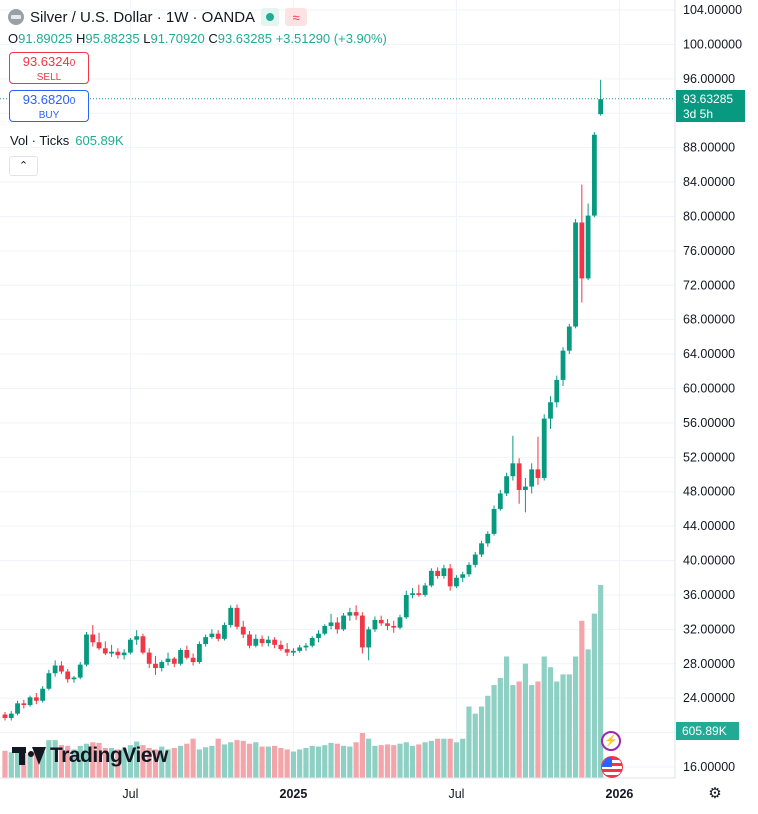 Image resolution: width=758 pixels, height=814 pixels. What do you see at coordinates (707, 731) in the screenshot?
I see `volume-value-tag: 605.89K` at bounding box center [707, 731].